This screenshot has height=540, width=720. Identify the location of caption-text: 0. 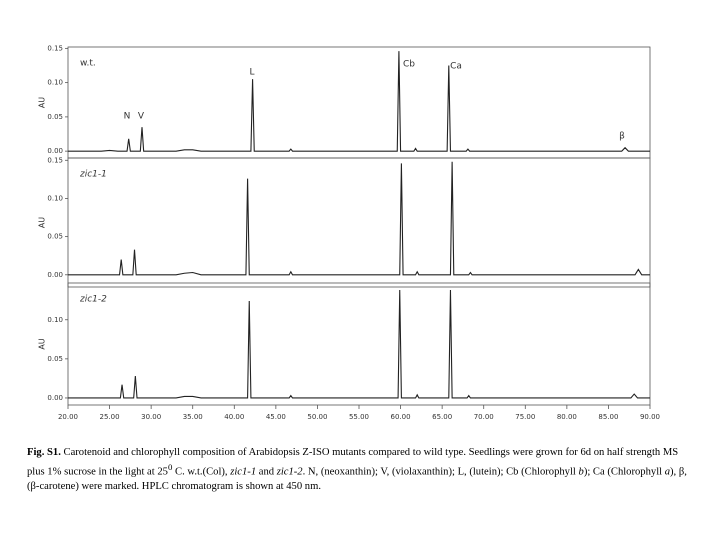
(170, 467).